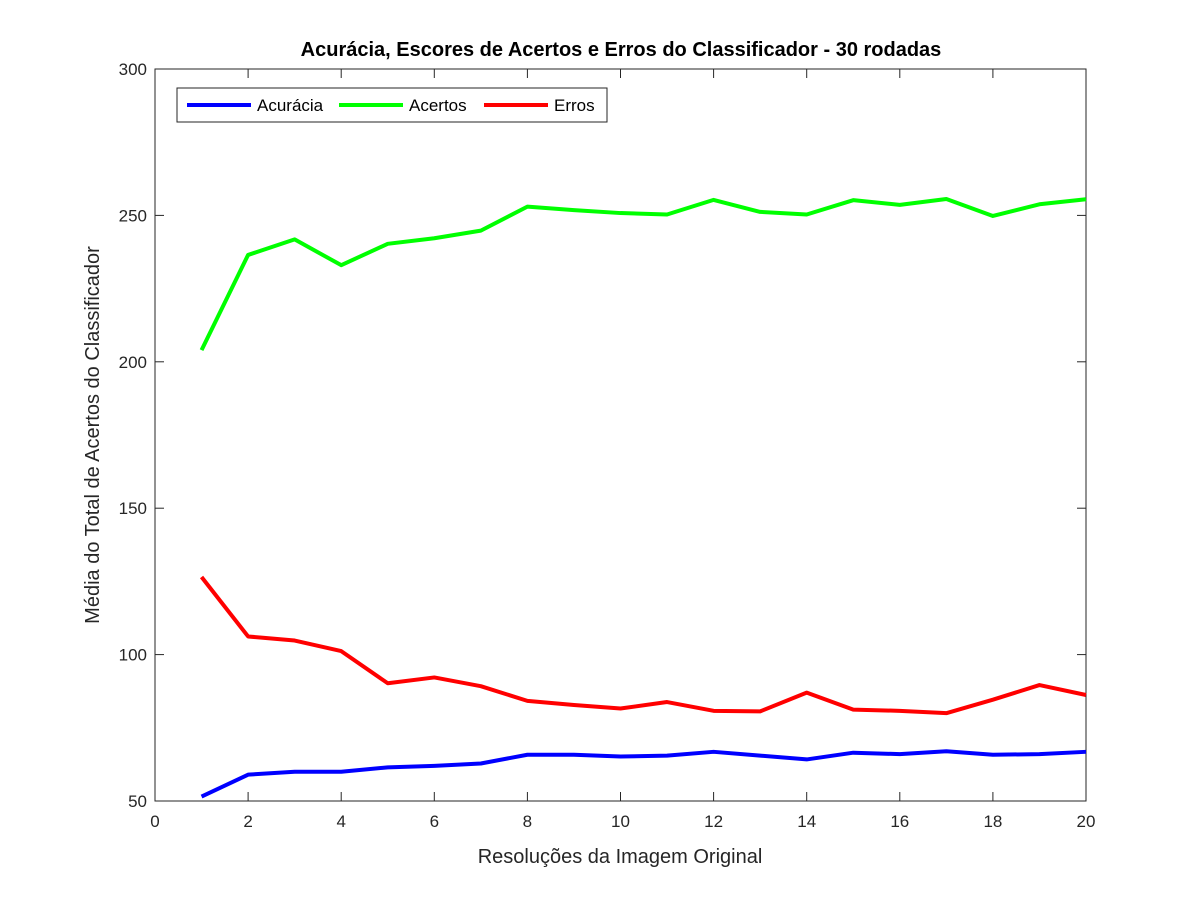 The height and width of the screenshot is (900, 1200). What do you see at coordinates (392, 105) in the screenshot?
I see `legend: Acurácia Acertos Erros` at bounding box center [392, 105].